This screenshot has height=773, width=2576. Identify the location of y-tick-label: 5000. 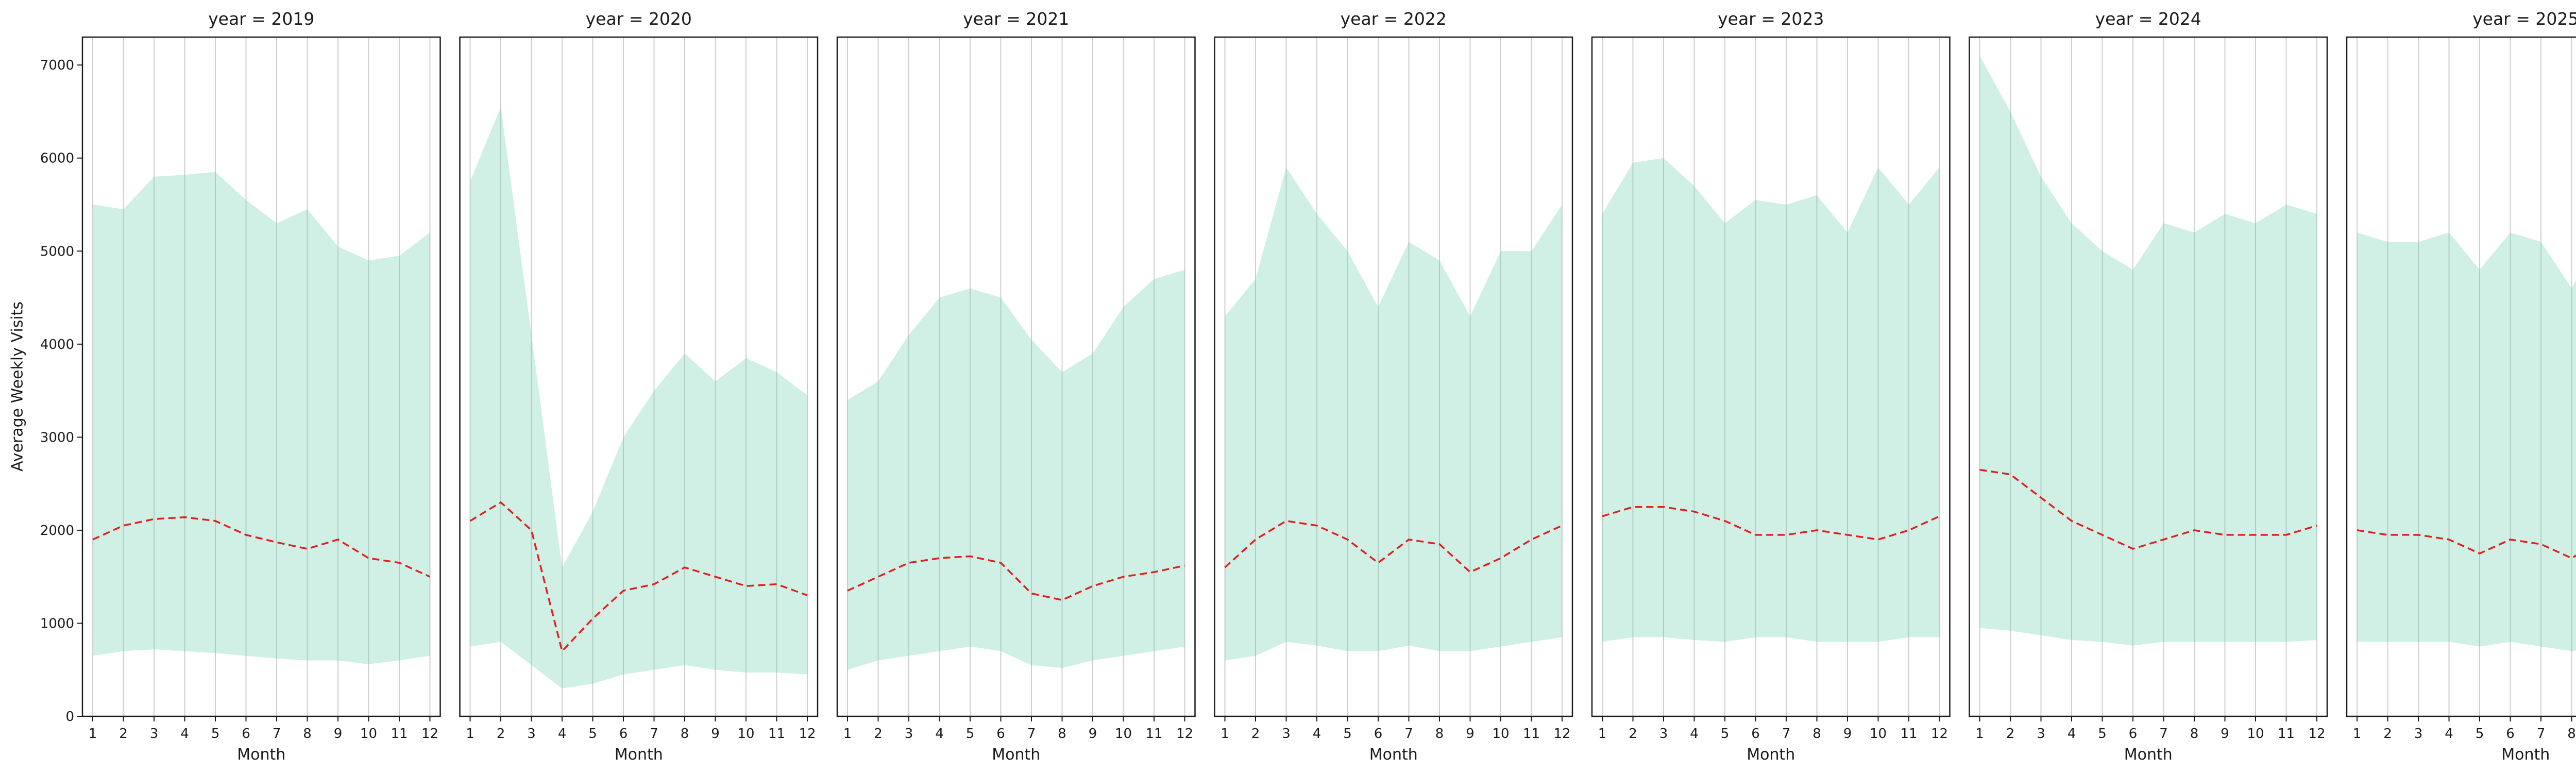
(57, 251).